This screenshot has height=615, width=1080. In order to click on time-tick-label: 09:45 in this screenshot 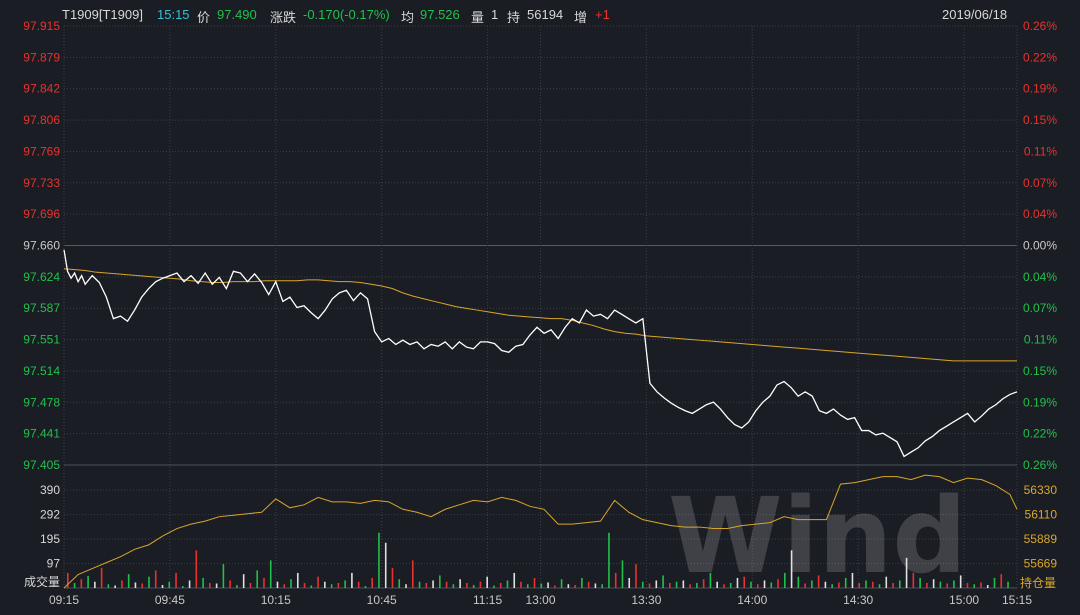, I will do `click(170, 600)`.